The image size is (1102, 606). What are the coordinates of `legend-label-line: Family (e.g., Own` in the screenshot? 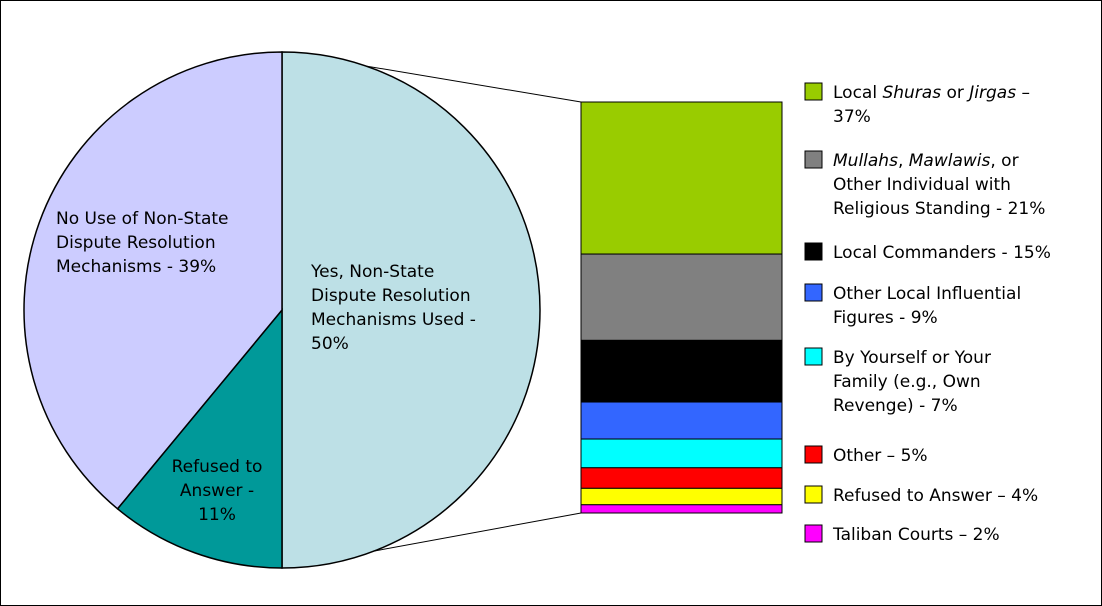 It's located at (907, 382).